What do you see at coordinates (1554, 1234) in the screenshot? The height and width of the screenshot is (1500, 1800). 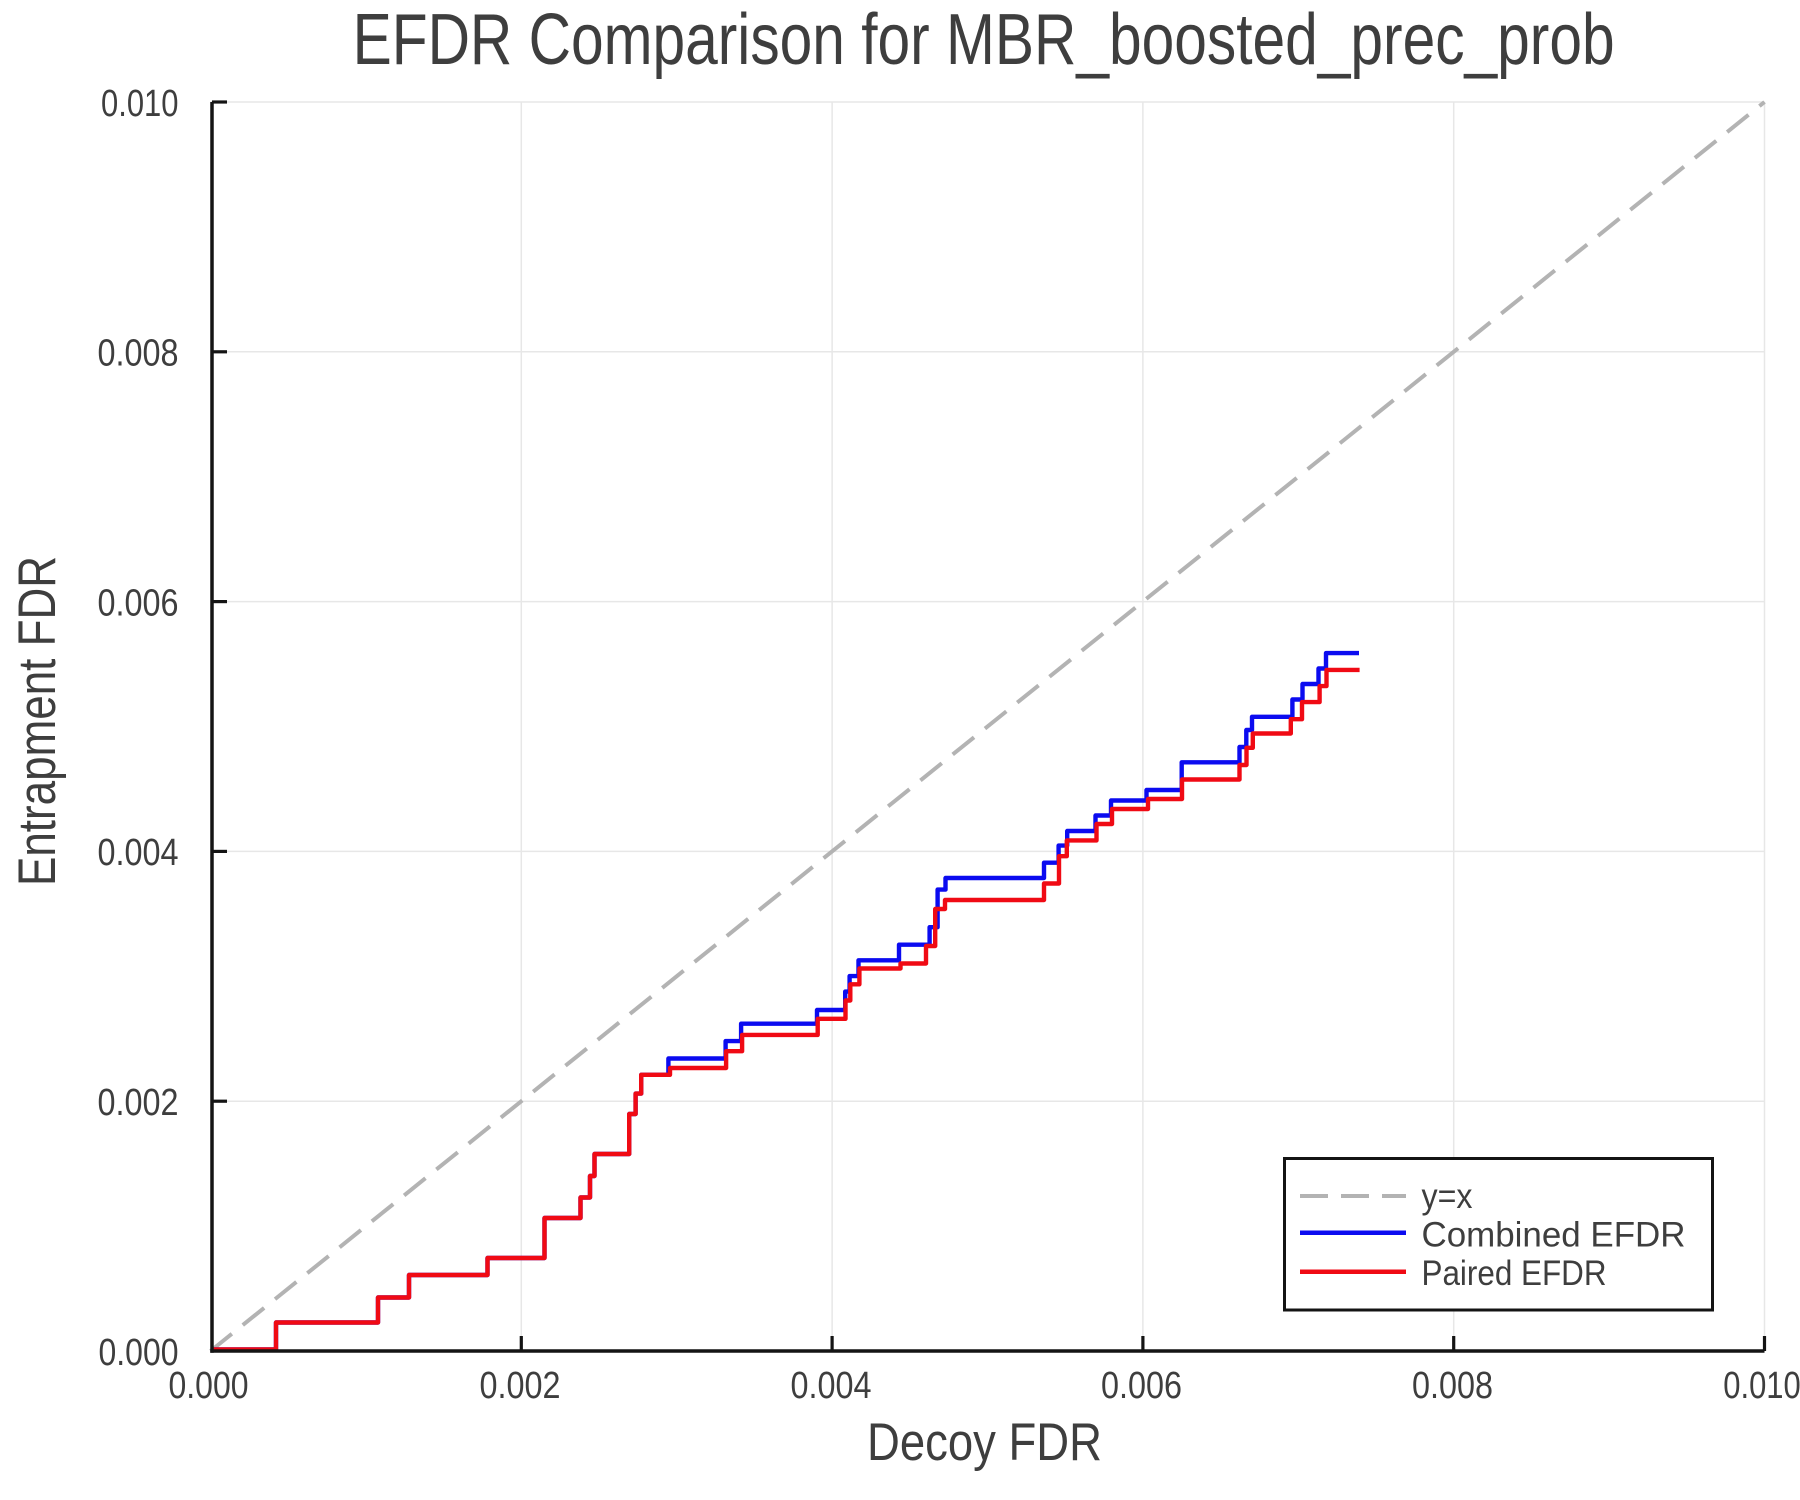 I see `svg-text: Combined EFDR` at bounding box center [1554, 1234].